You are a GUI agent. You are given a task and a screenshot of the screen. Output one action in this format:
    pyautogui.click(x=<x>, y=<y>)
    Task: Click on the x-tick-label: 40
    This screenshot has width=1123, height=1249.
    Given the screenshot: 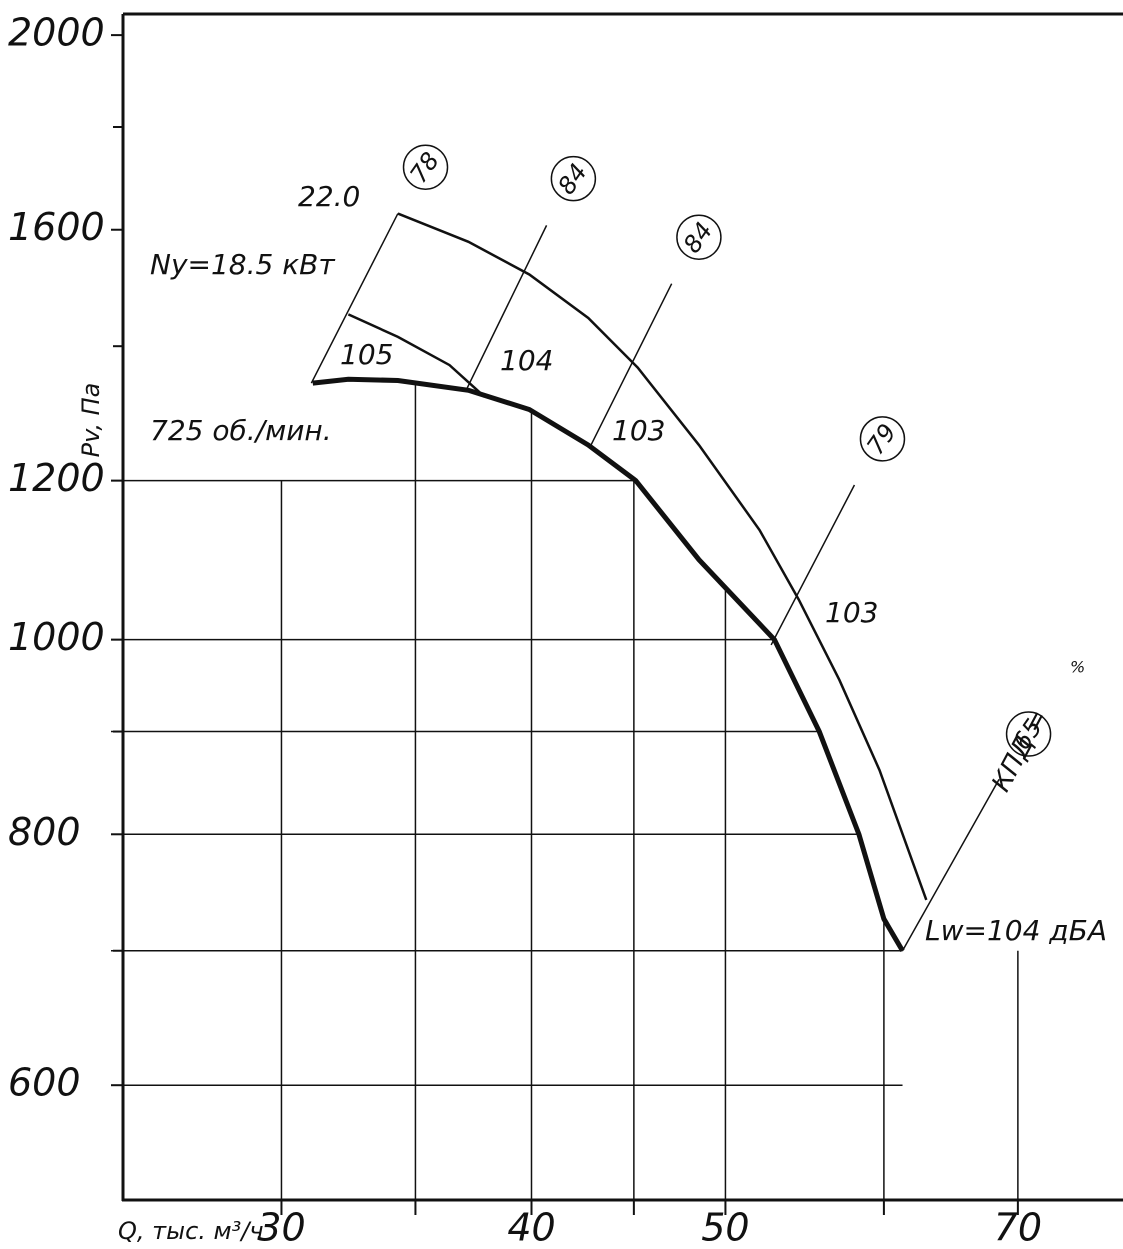 What is the action you would take?
    pyautogui.click(x=531, y=1227)
    